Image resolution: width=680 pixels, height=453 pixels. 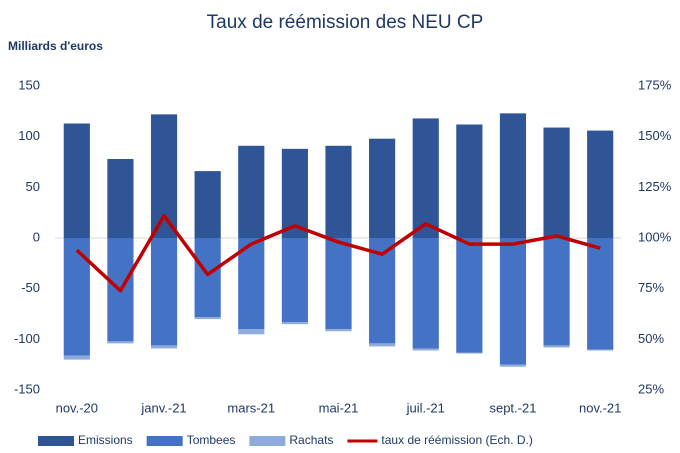 I want to click on y-tick-label: 150, so click(x=29, y=84).